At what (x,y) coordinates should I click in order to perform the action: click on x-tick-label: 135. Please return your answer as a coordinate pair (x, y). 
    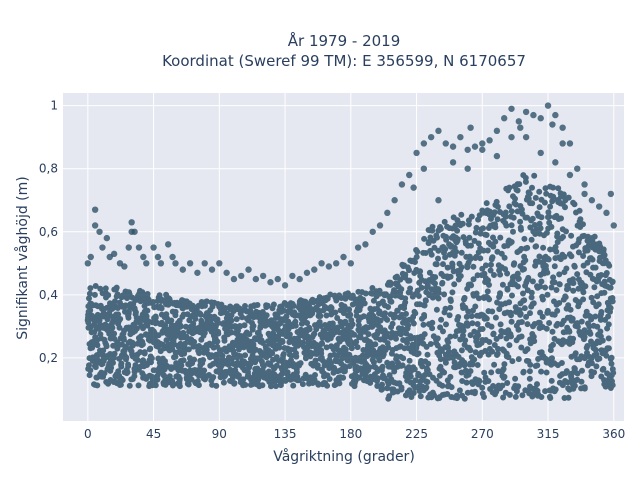
    Looking at the image, I should click on (285, 434).